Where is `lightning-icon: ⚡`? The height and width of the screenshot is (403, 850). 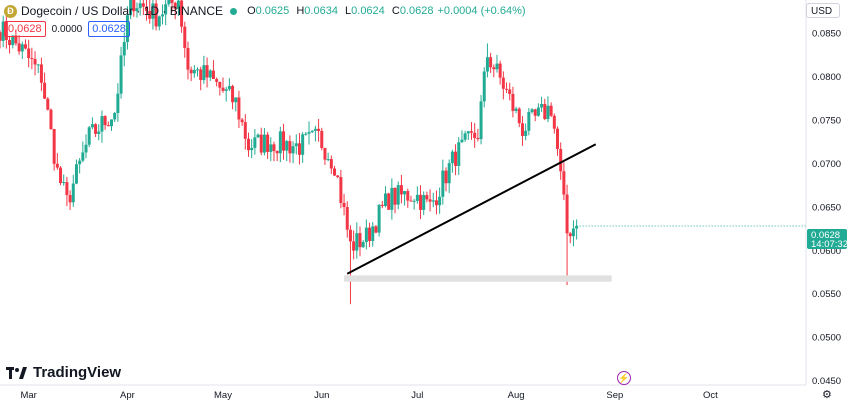 lightning-icon: ⚡ is located at coordinates (624, 378).